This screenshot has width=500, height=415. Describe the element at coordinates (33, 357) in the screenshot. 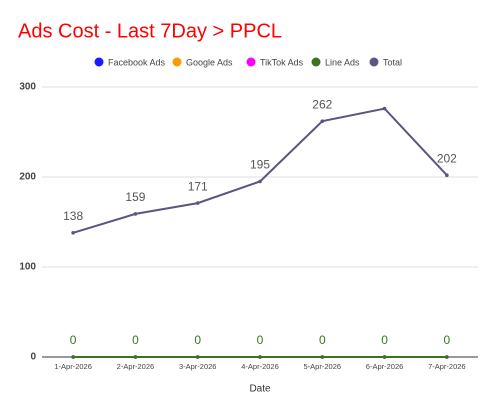

I see `y-tick-label: 0` at that location.